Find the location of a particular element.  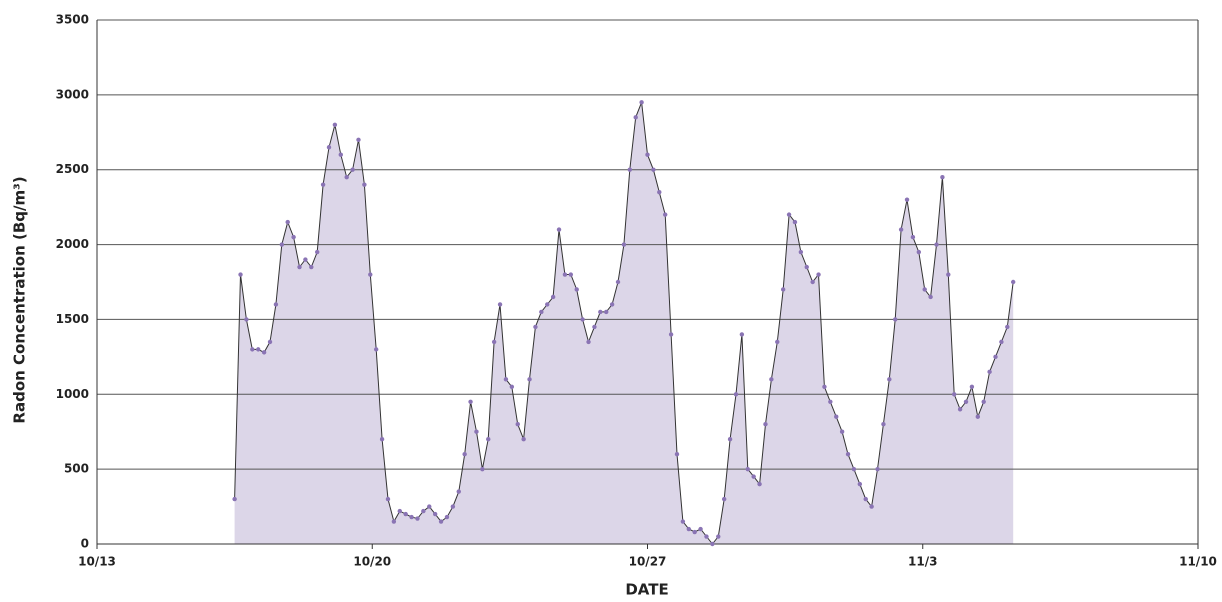

x-axis-title: DATE is located at coordinates (646, 590).